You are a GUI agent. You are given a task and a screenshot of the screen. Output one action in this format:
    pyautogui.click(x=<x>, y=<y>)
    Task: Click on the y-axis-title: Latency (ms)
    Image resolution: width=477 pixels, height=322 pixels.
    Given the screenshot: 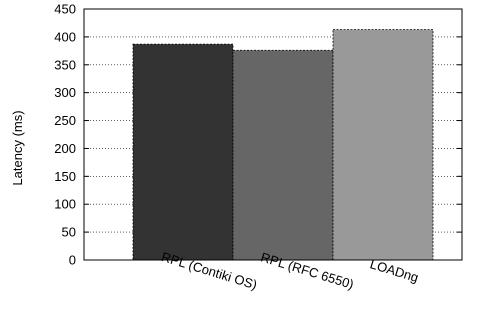 What is the action you would take?
    pyautogui.click(x=17, y=147)
    